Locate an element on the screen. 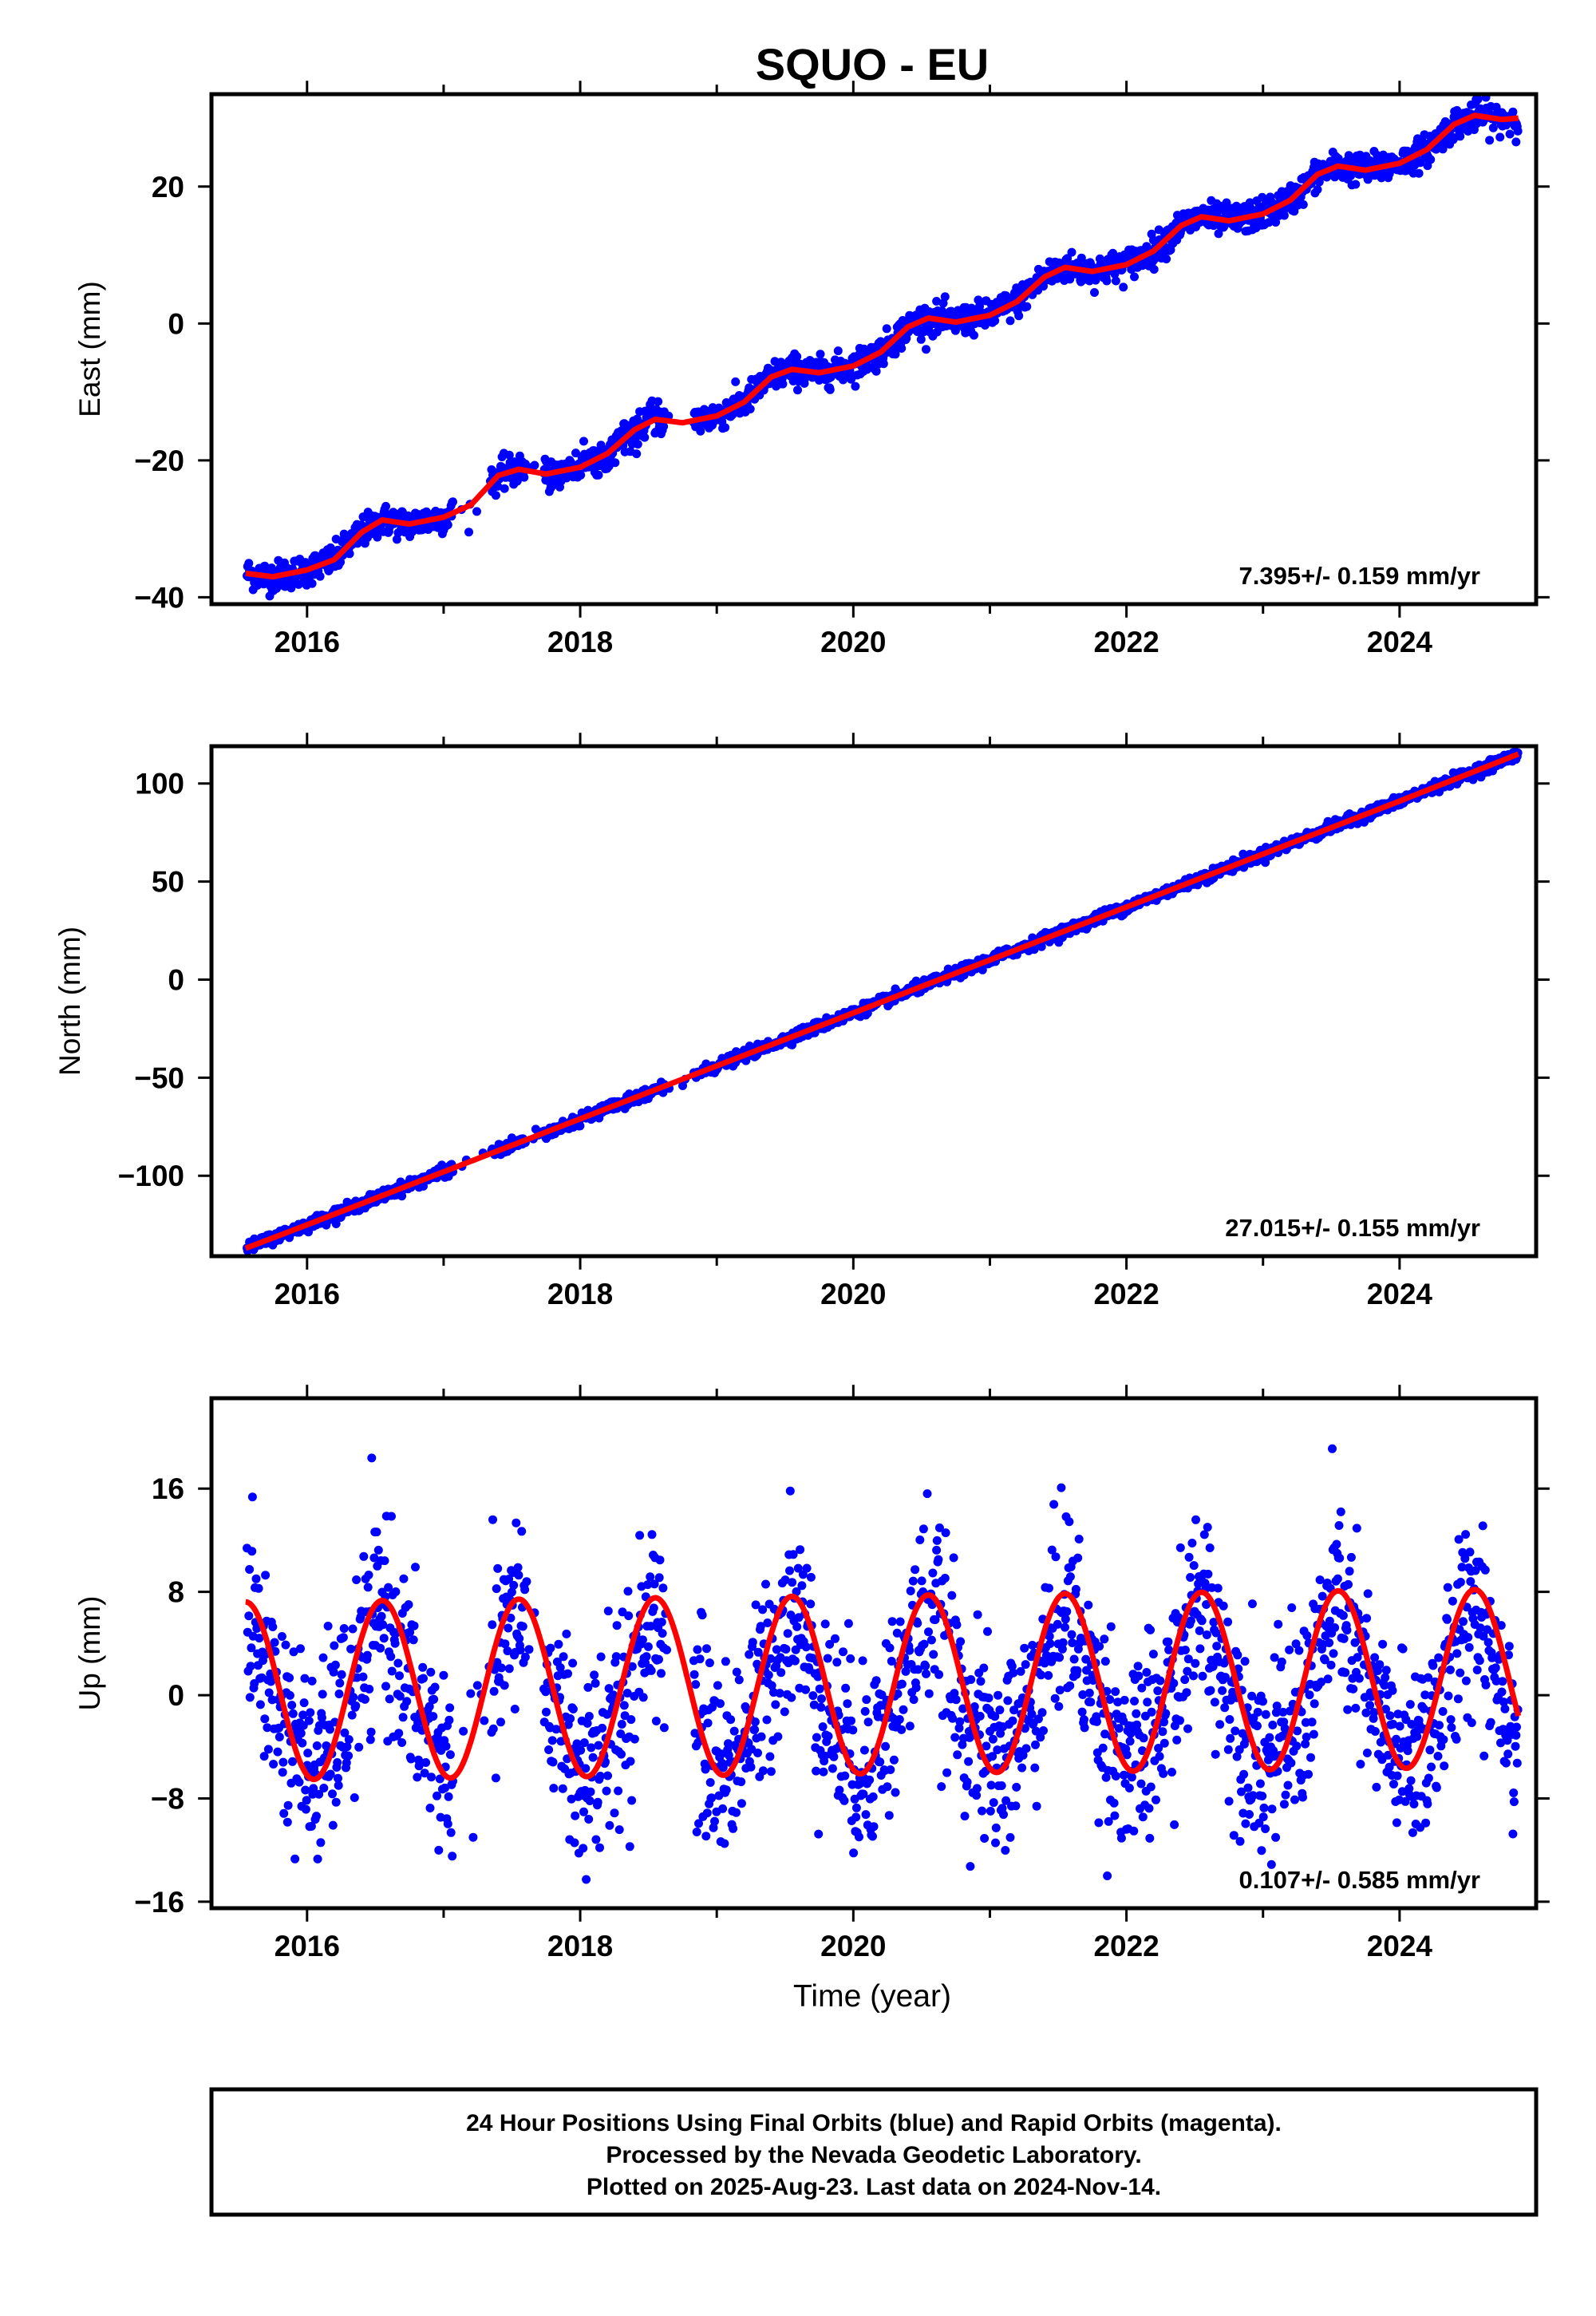  y-tick-label: −40 is located at coordinates (159, 597).